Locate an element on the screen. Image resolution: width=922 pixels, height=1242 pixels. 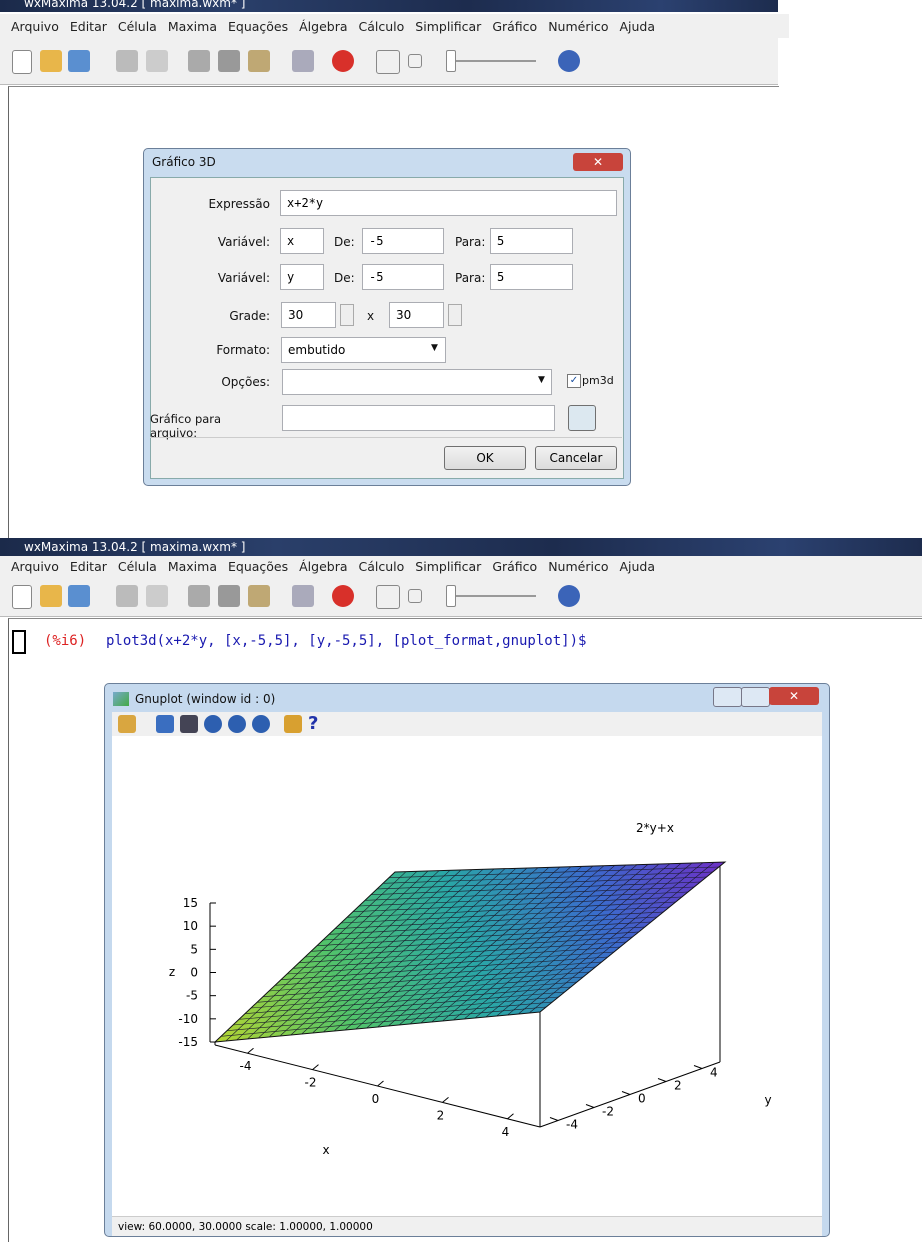
variable-name-input: x is located at coordinates (302, 241).